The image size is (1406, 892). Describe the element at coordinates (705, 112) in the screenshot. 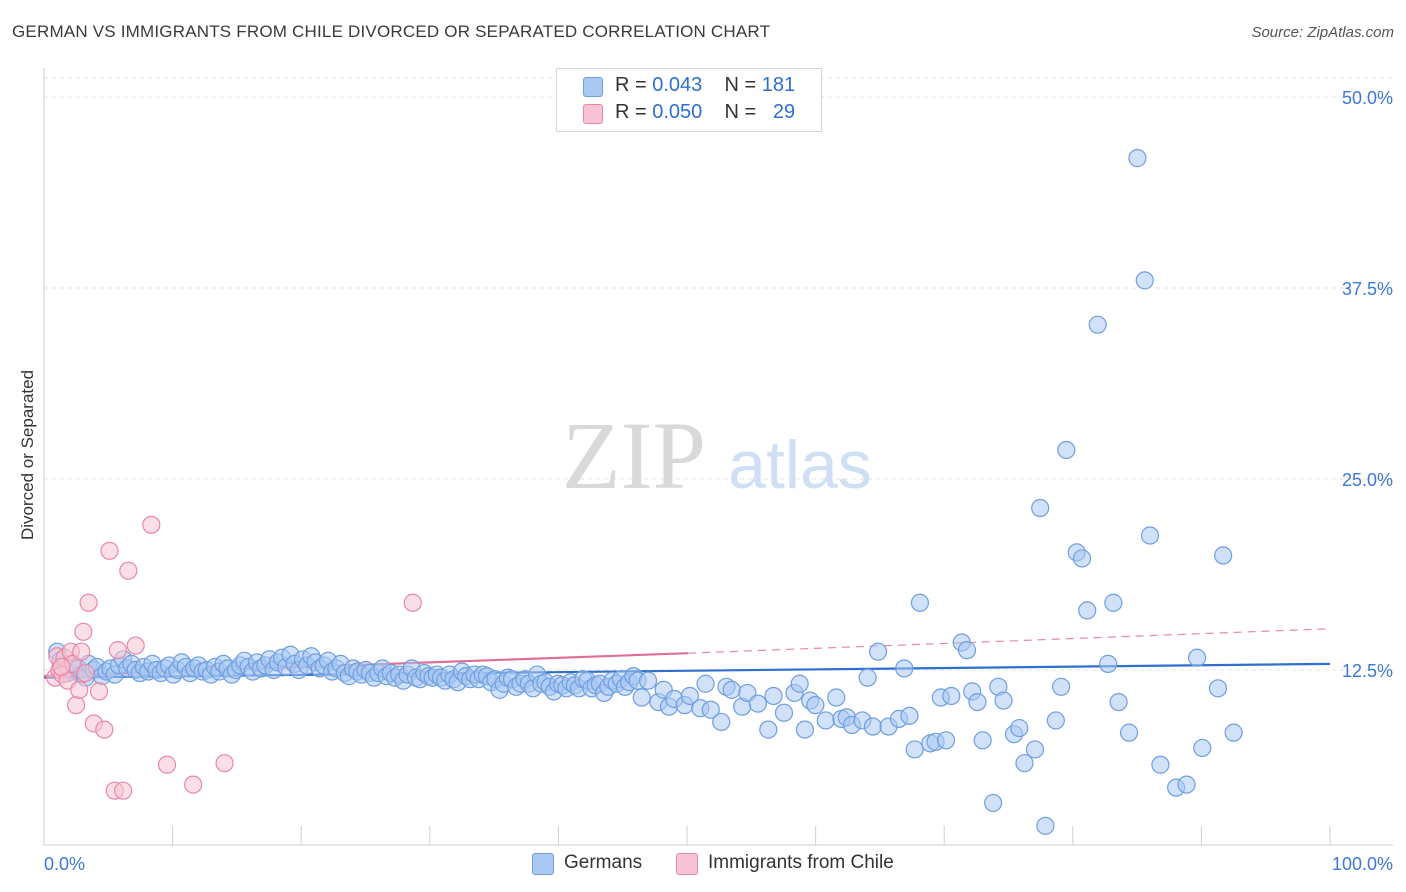

I see `legend-text: R = 0.050 N = 29` at that location.